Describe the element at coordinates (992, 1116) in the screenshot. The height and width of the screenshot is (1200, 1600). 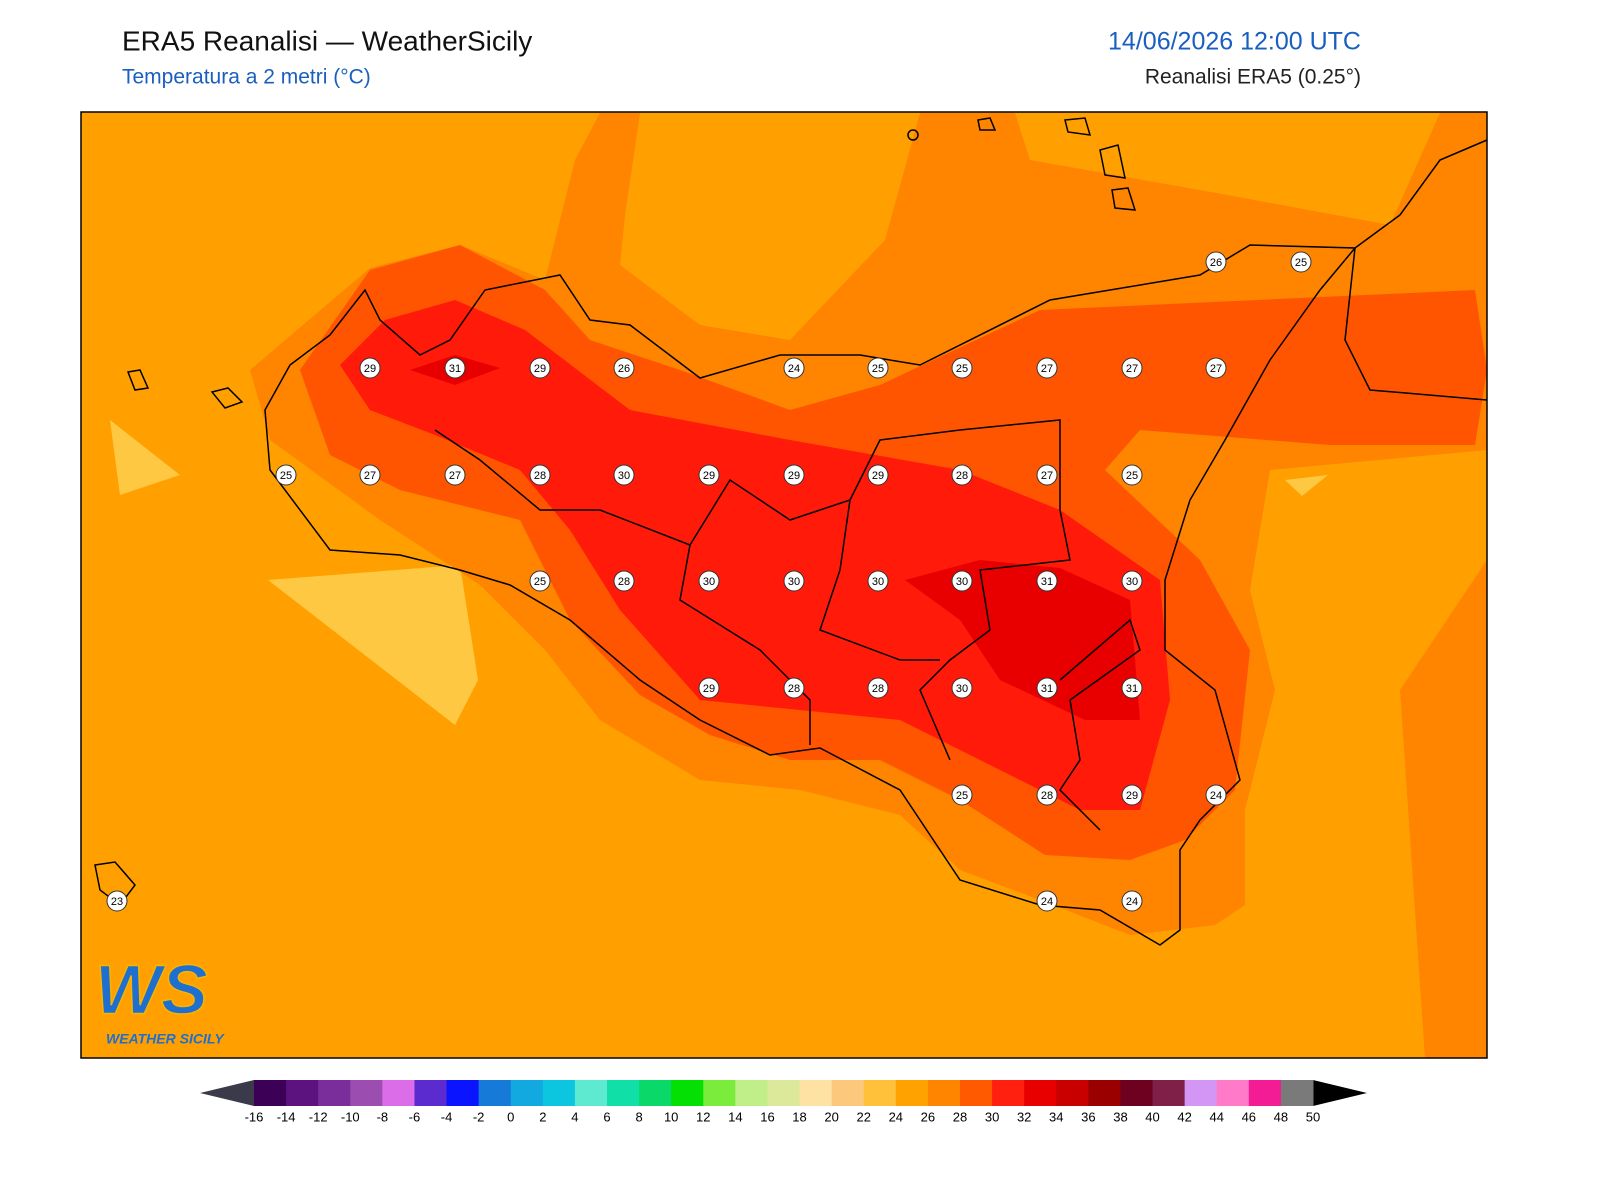
I see `colorbar-tick-label: 30` at that location.